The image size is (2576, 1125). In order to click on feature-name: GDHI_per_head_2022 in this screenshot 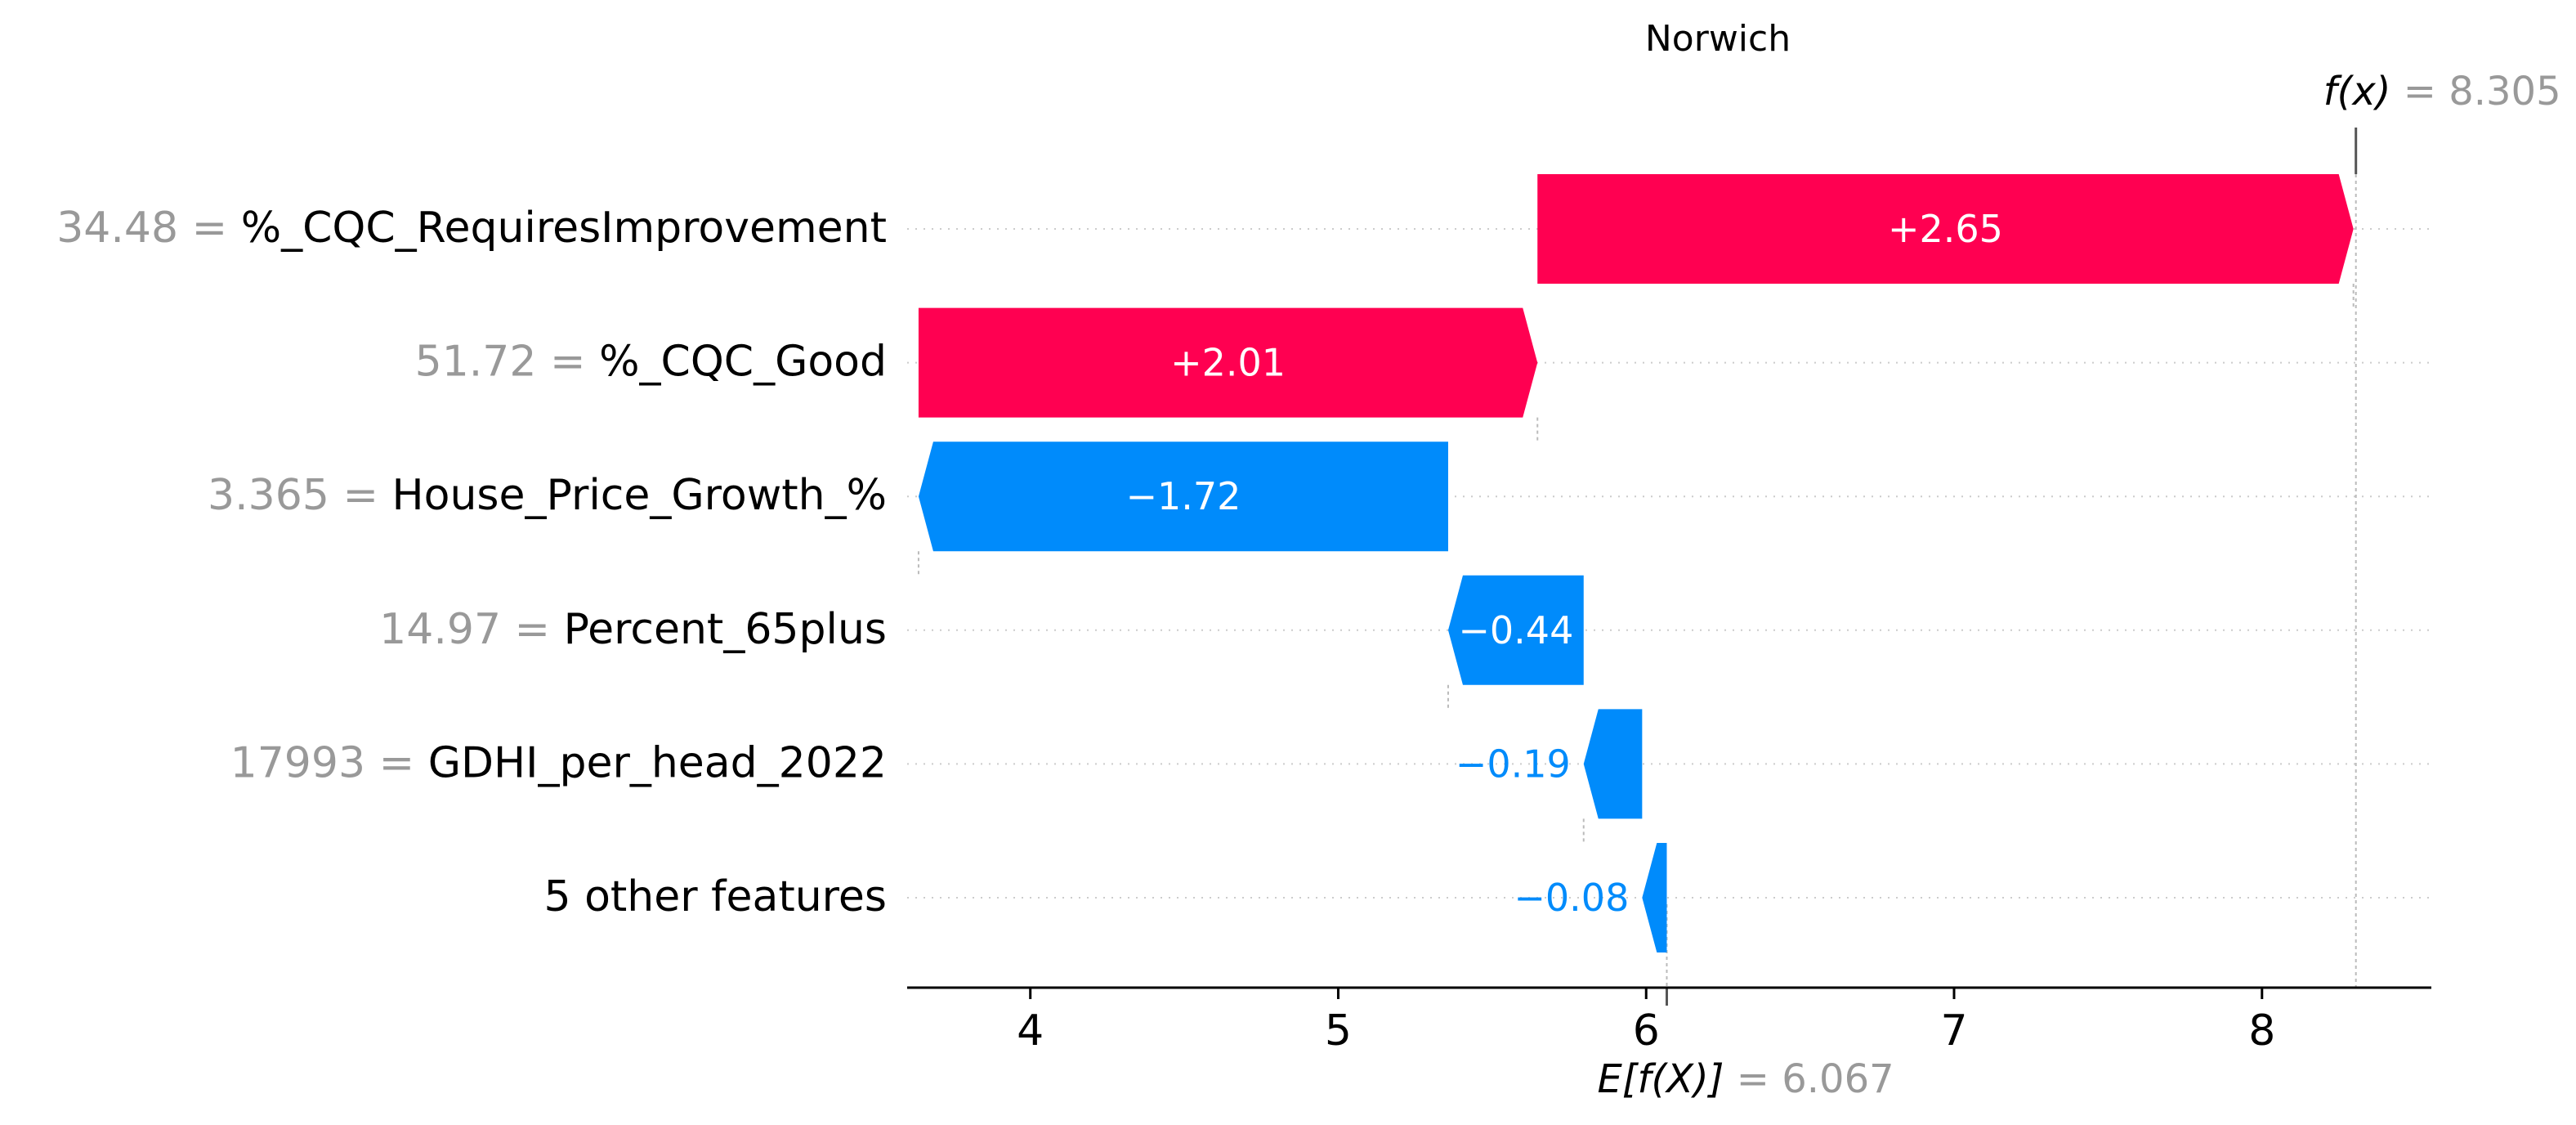, I will do `click(657, 762)`.